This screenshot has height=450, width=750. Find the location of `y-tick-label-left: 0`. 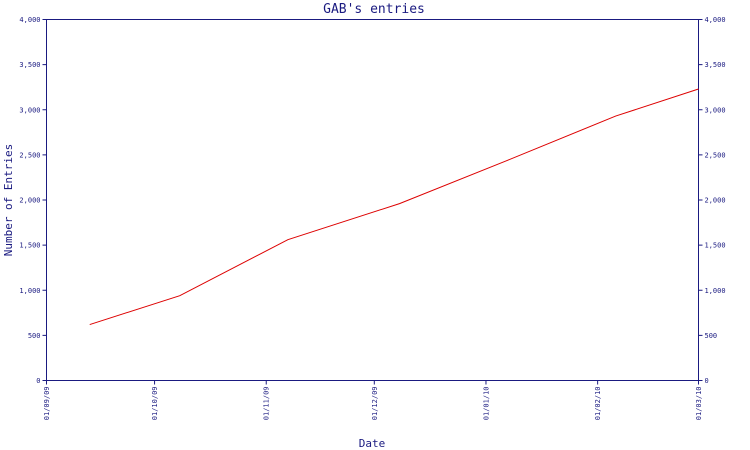

y-tick-label-left: 0 is located at coordinates (38, 381).